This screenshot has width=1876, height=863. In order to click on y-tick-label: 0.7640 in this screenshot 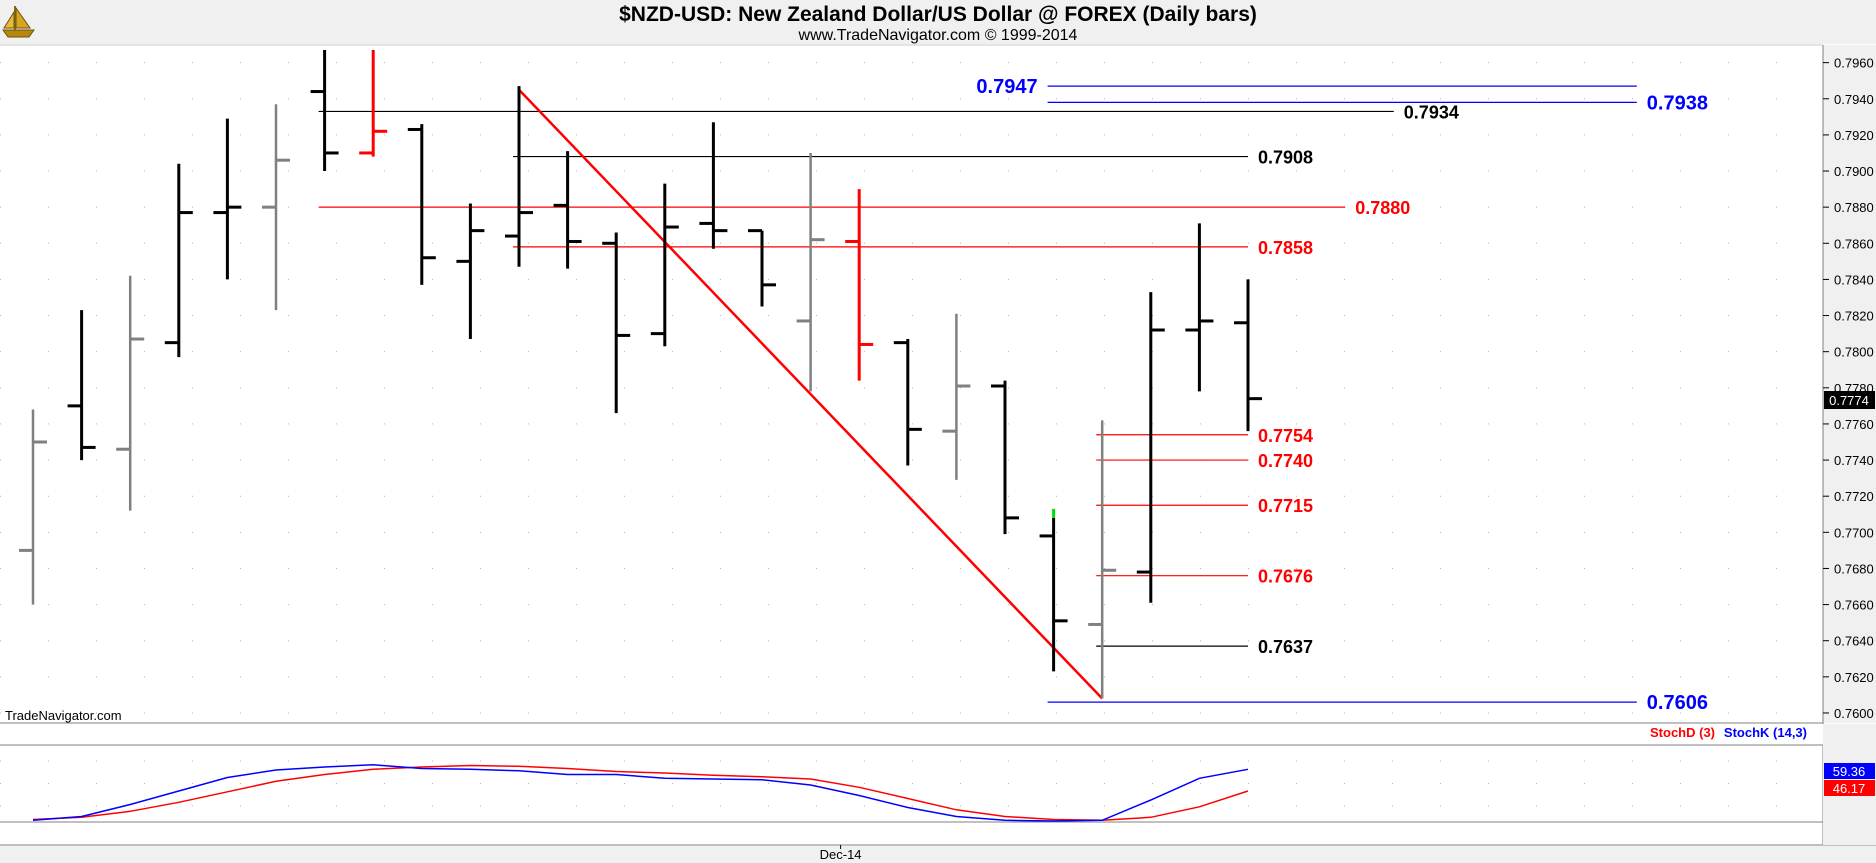, I will do `click(1854, 641)`.